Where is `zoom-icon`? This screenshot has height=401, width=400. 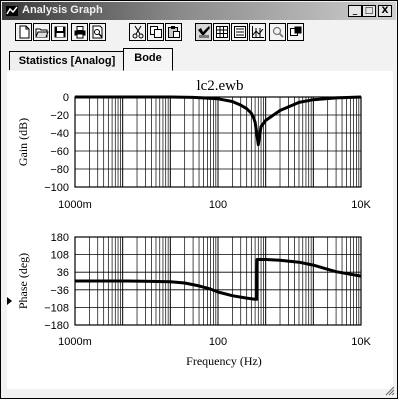
zoom-icon is located at coordinates (277, 32).